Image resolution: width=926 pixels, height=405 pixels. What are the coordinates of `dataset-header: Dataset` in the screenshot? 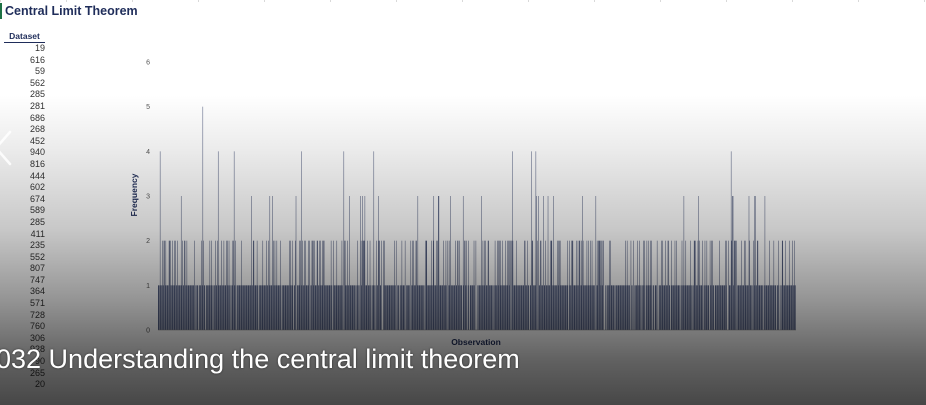 It's located at (24, 37).